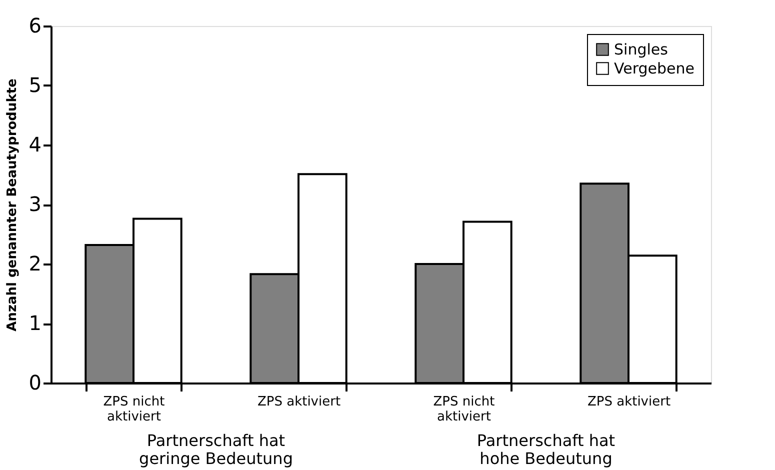  I want to click on y-tick-label: 5, so click(35, 85).